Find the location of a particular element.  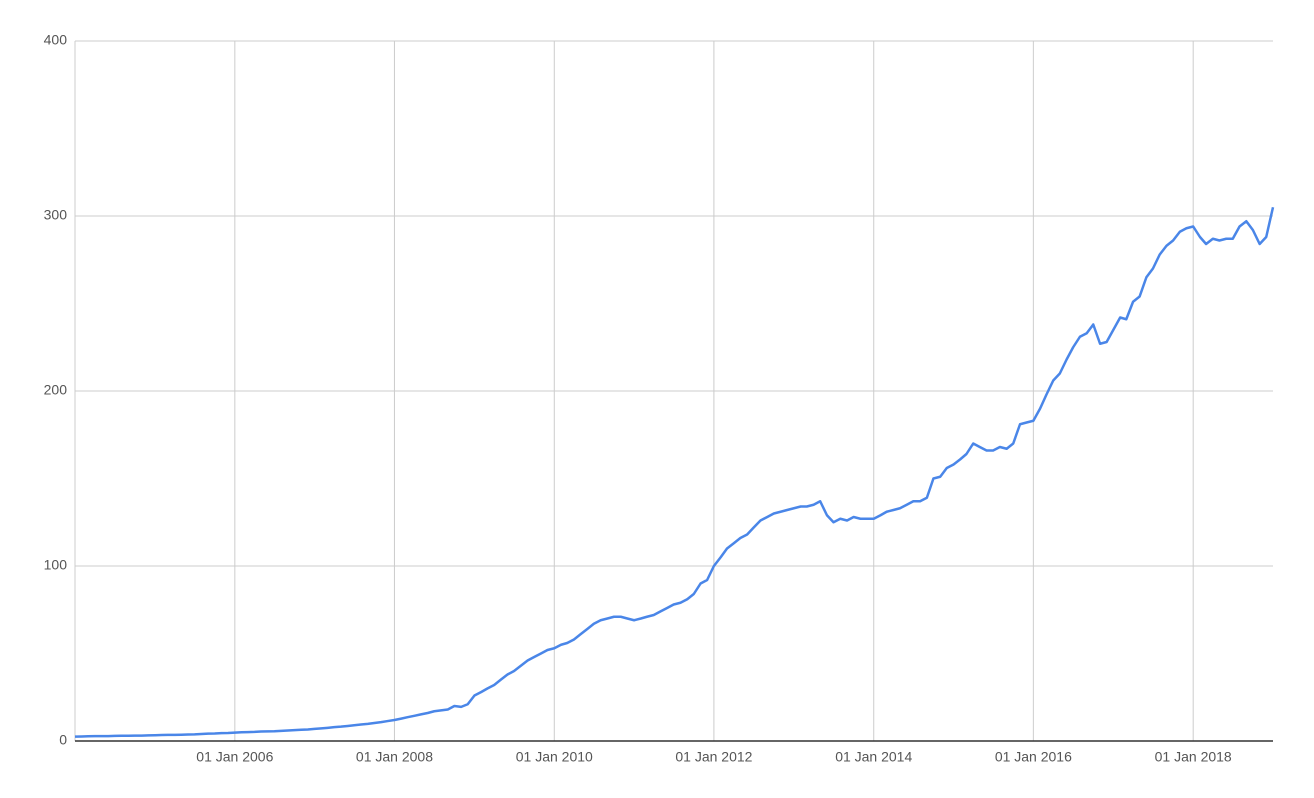

x-tick-label: 01 Jan 2018 is located at coordinates (1193, 757).